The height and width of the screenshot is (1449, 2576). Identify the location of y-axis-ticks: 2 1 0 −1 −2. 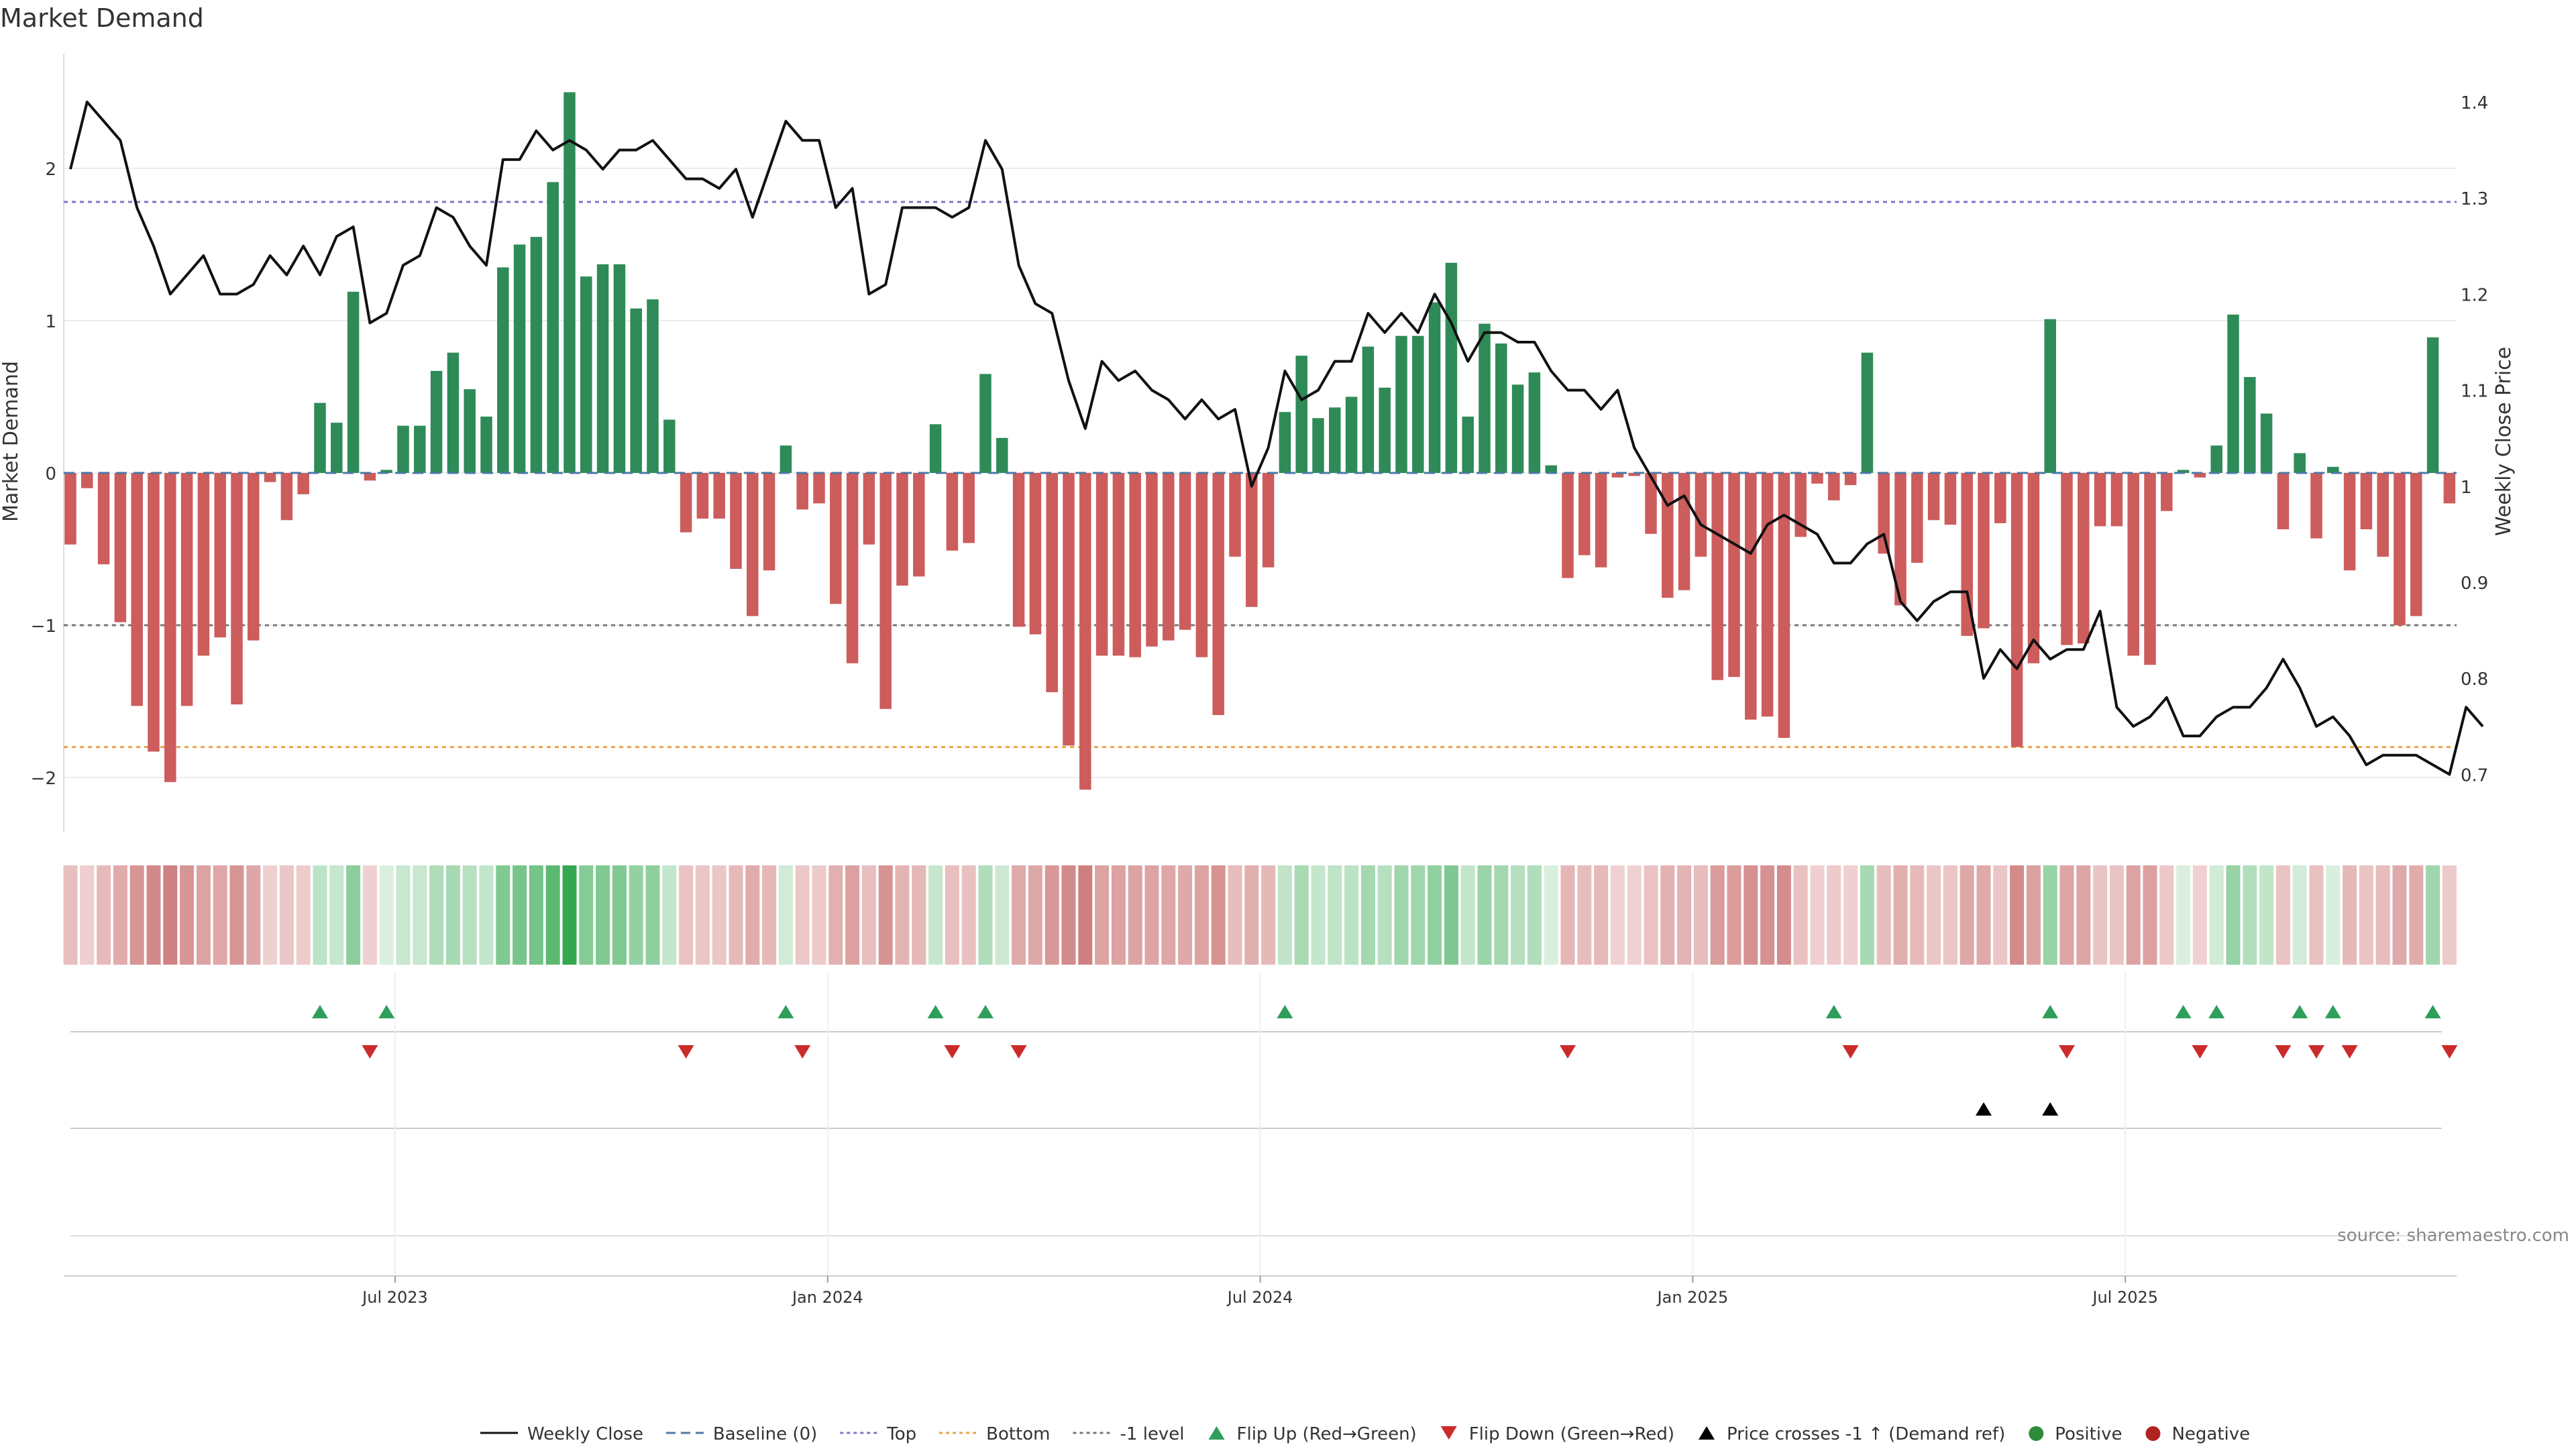
(43, 474).